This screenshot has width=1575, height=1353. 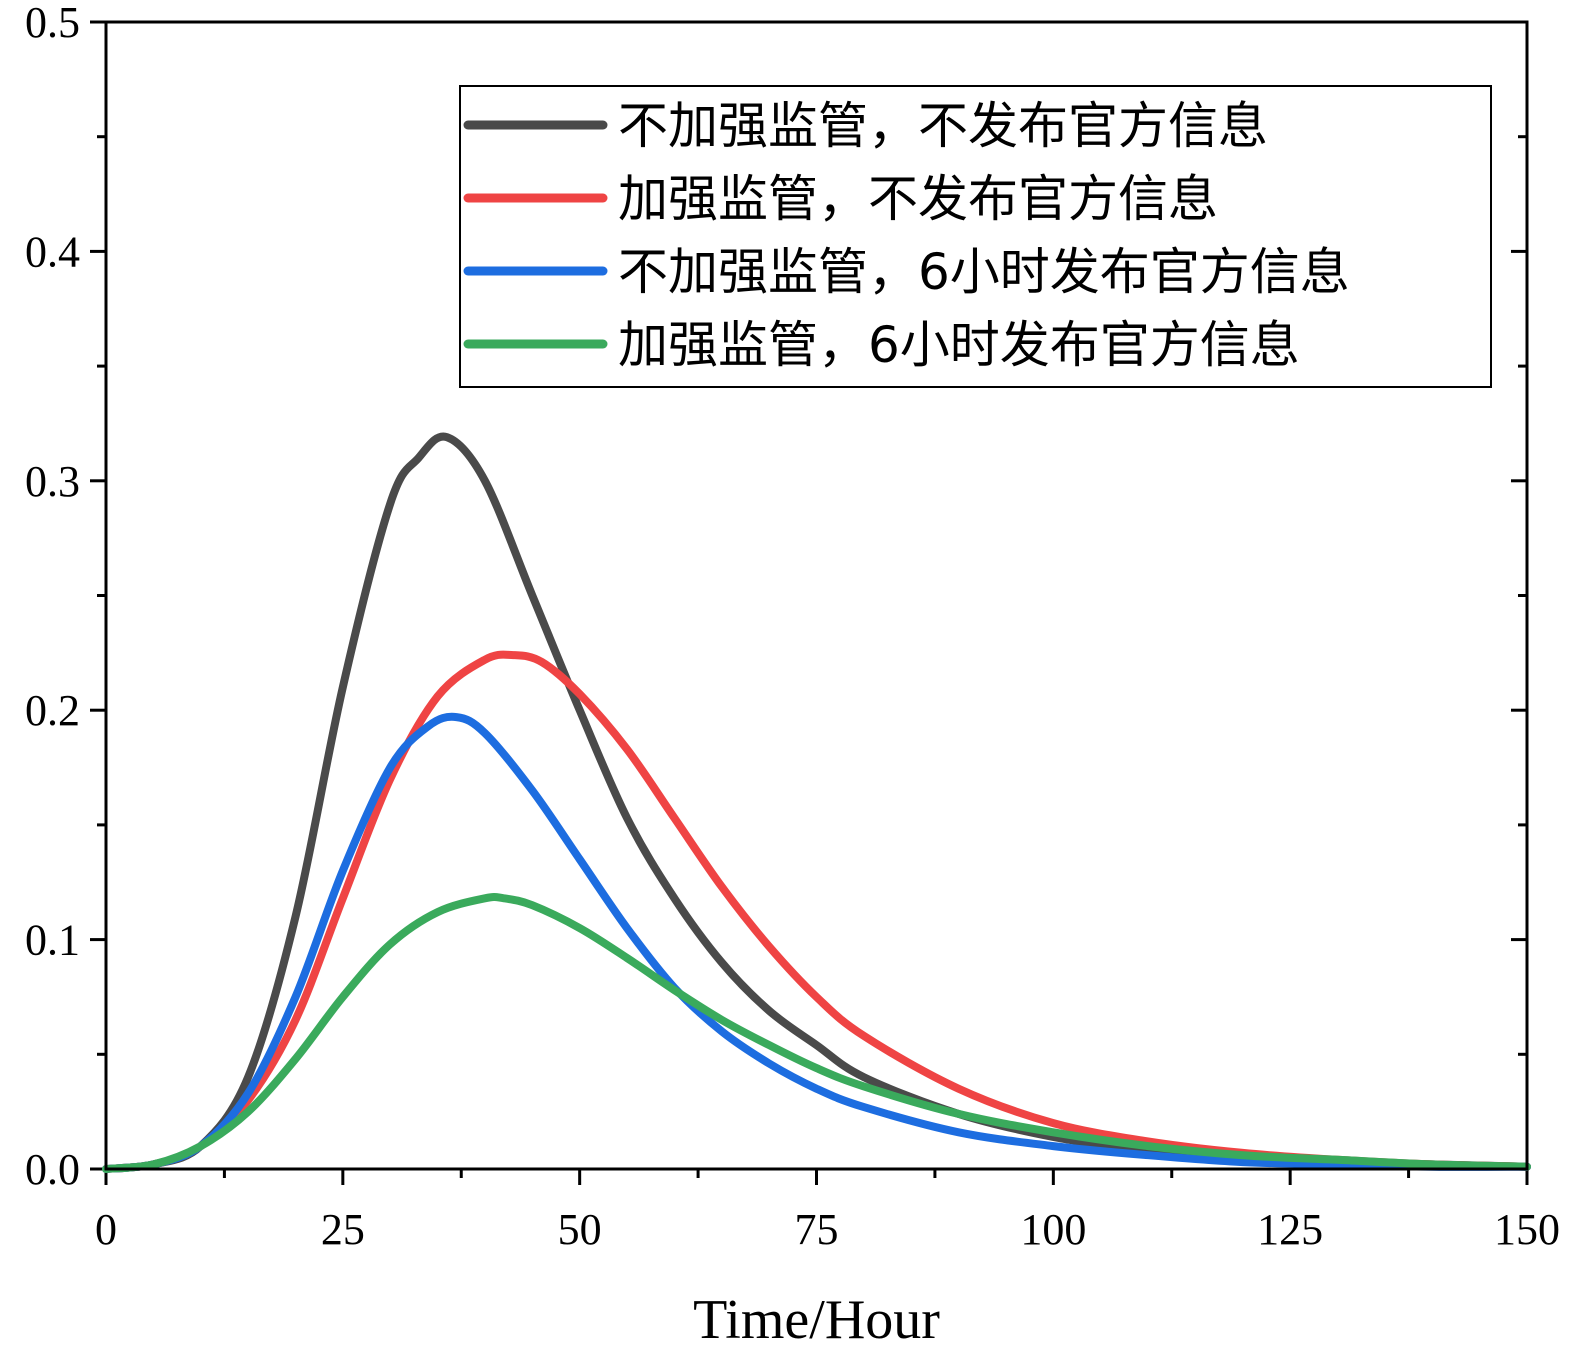 I want to click on y-tick-label: 0.0, so click(x=52, y=1169).